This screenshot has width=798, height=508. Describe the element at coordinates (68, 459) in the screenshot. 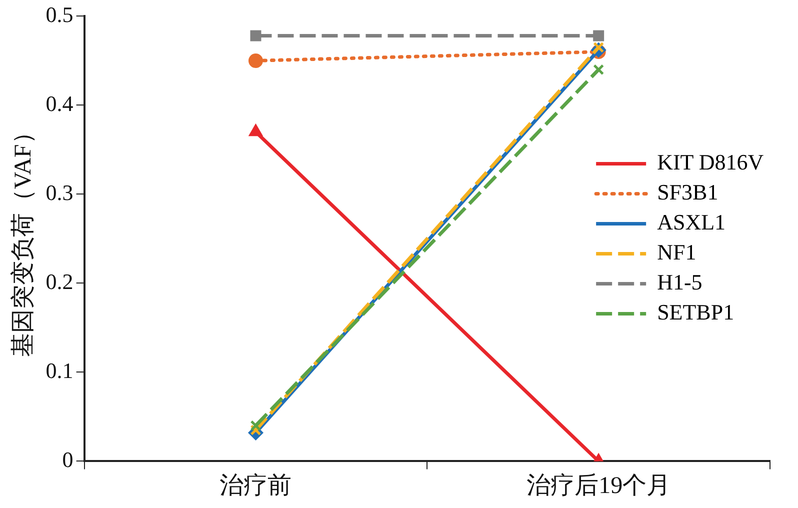

I see `y-tick-label: 0` at that location.